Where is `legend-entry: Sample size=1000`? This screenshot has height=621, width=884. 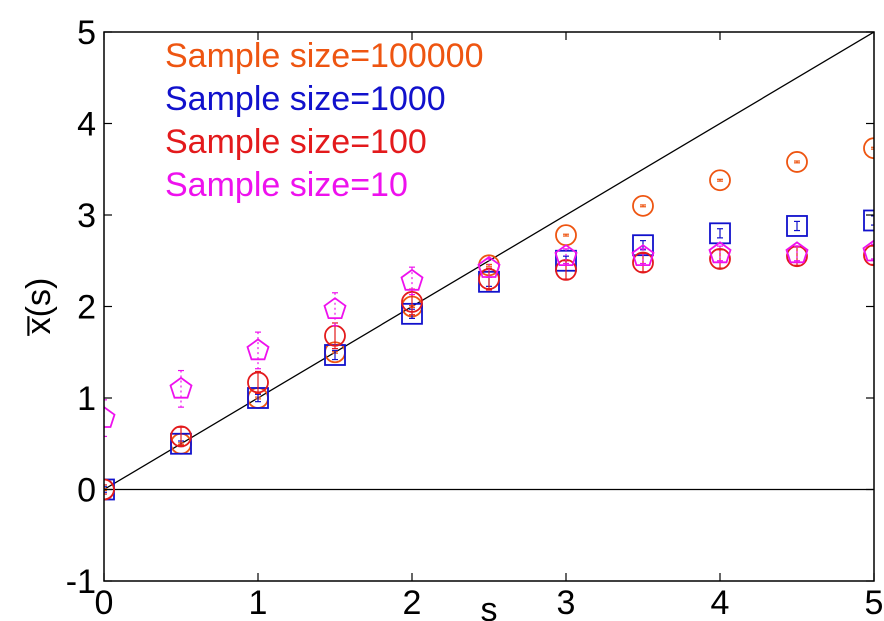 legend-entry: Sample size=1000 is located at coordinates (305, 99).